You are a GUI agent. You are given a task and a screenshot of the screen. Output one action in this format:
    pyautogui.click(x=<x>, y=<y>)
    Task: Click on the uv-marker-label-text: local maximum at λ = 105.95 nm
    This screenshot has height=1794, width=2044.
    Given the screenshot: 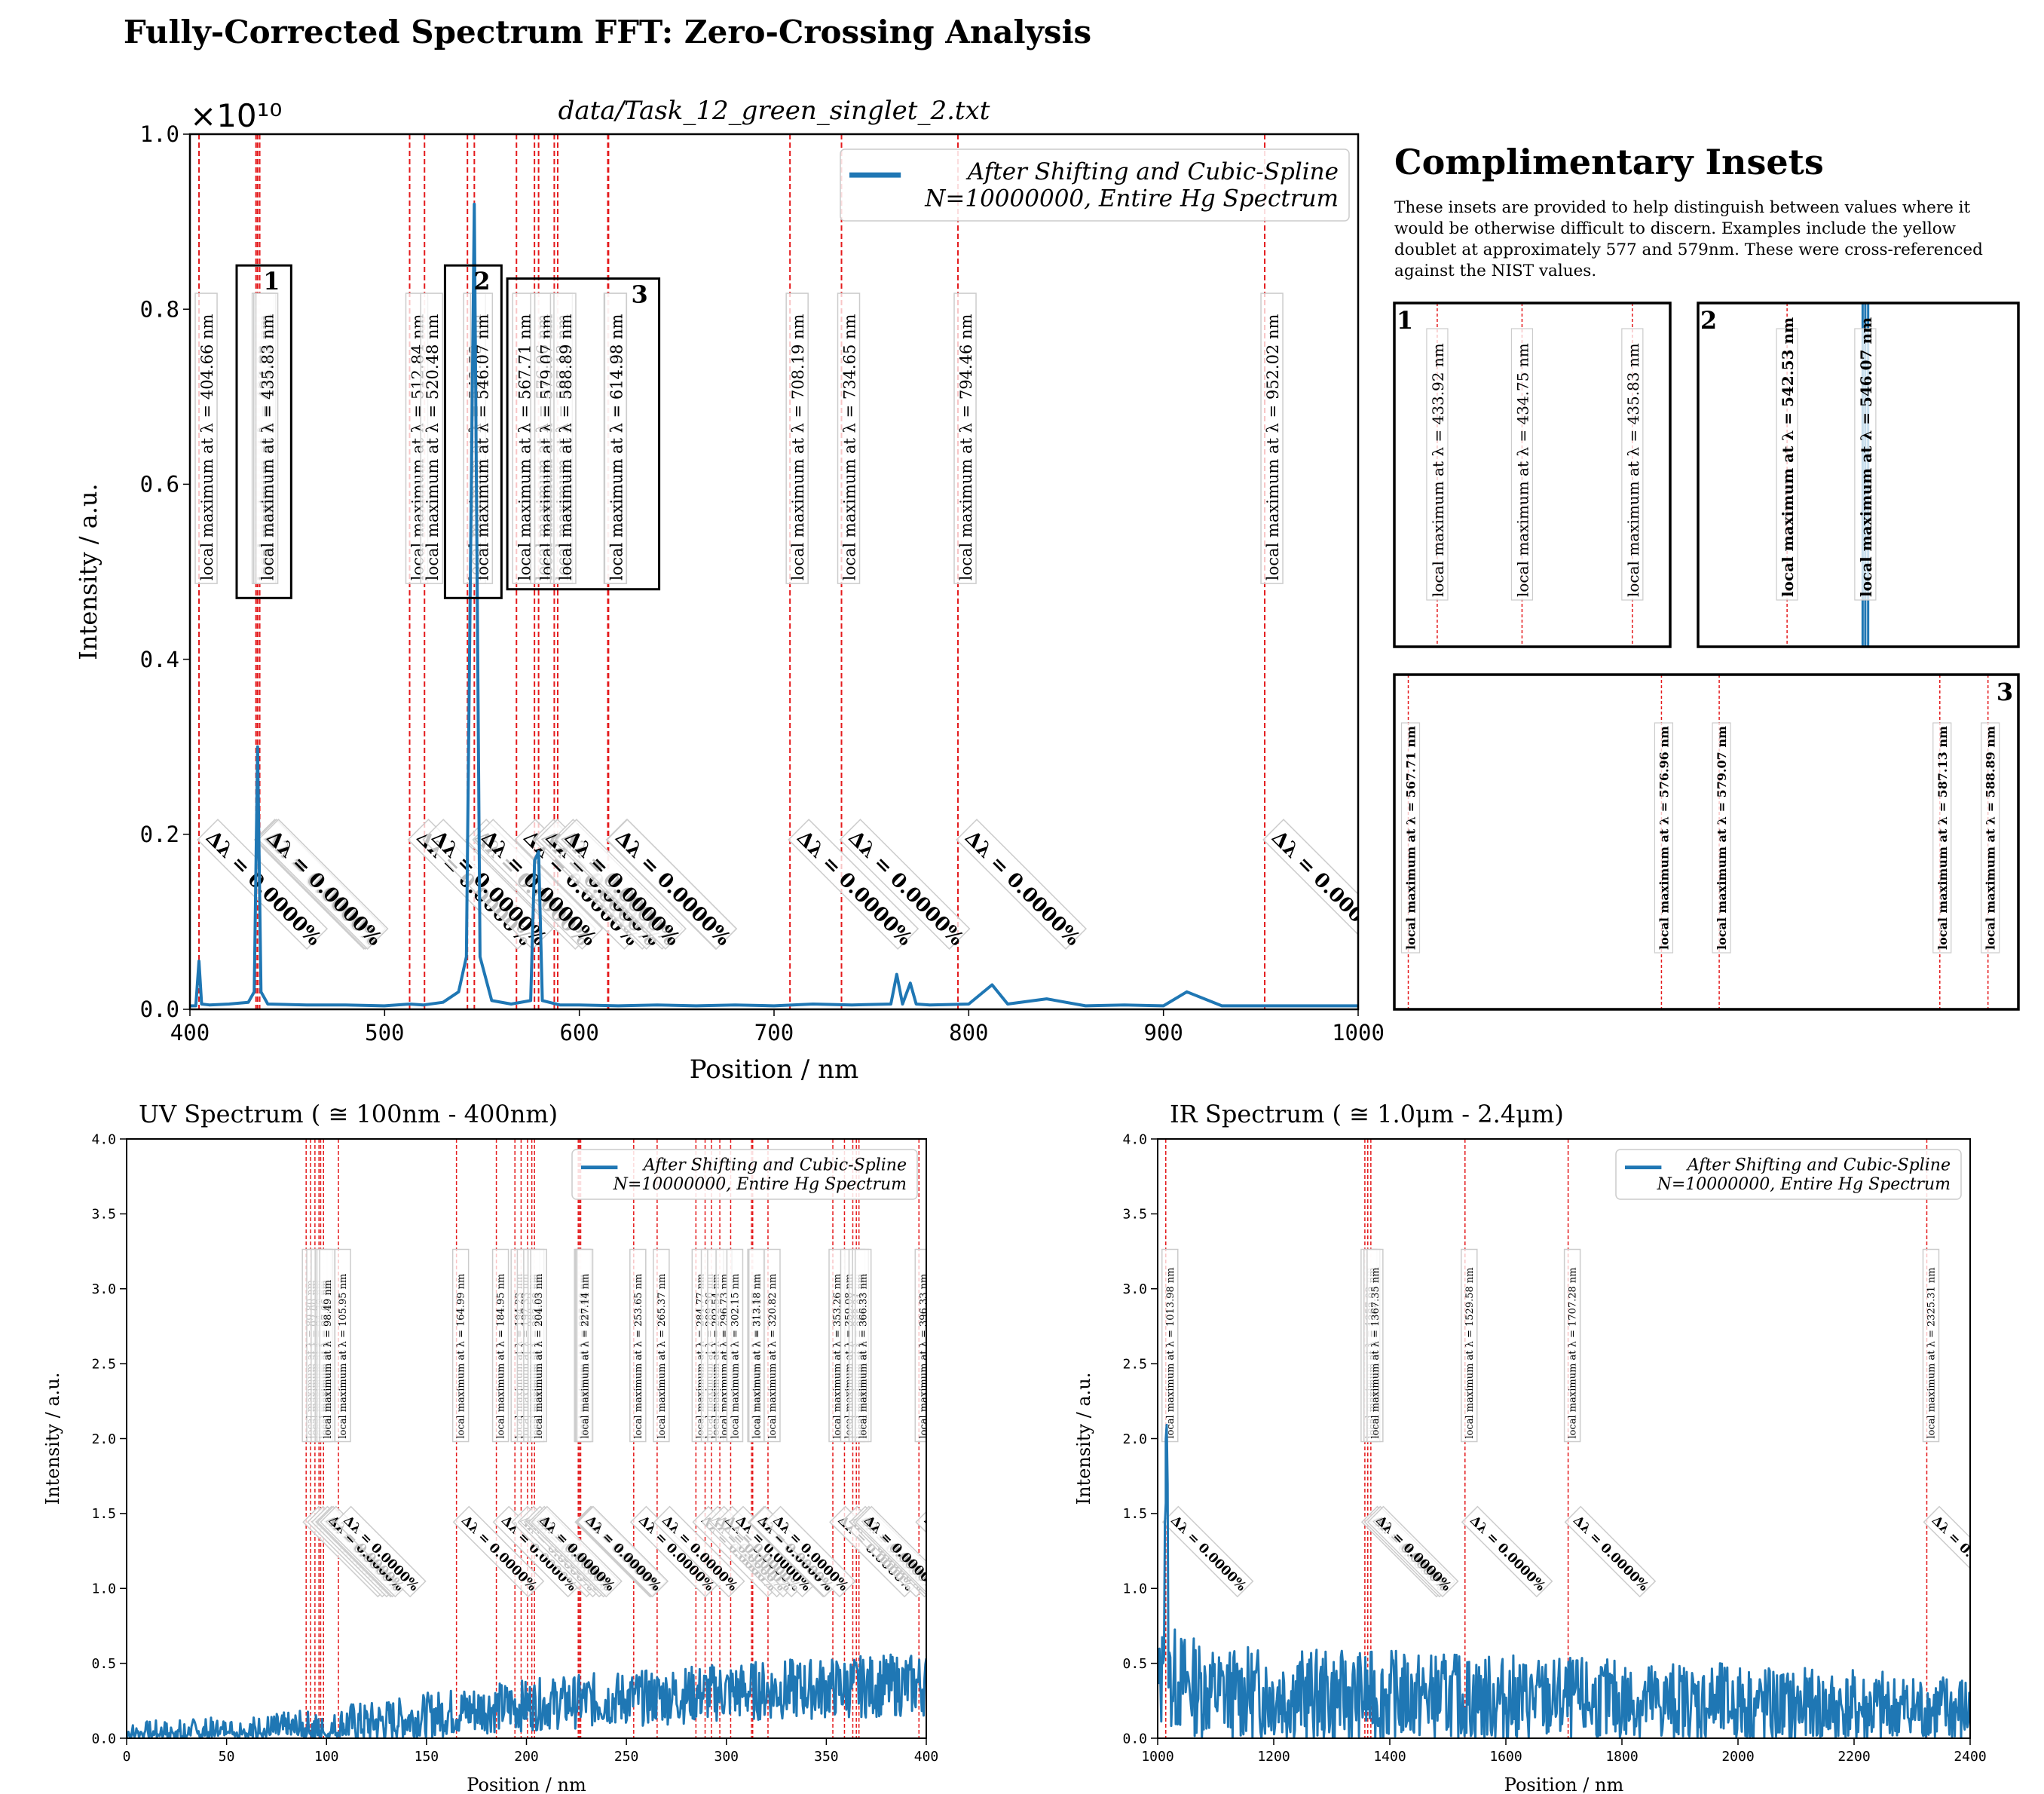 What is the action you would take?
    pyautogui.click(x=344, y=1356)
    